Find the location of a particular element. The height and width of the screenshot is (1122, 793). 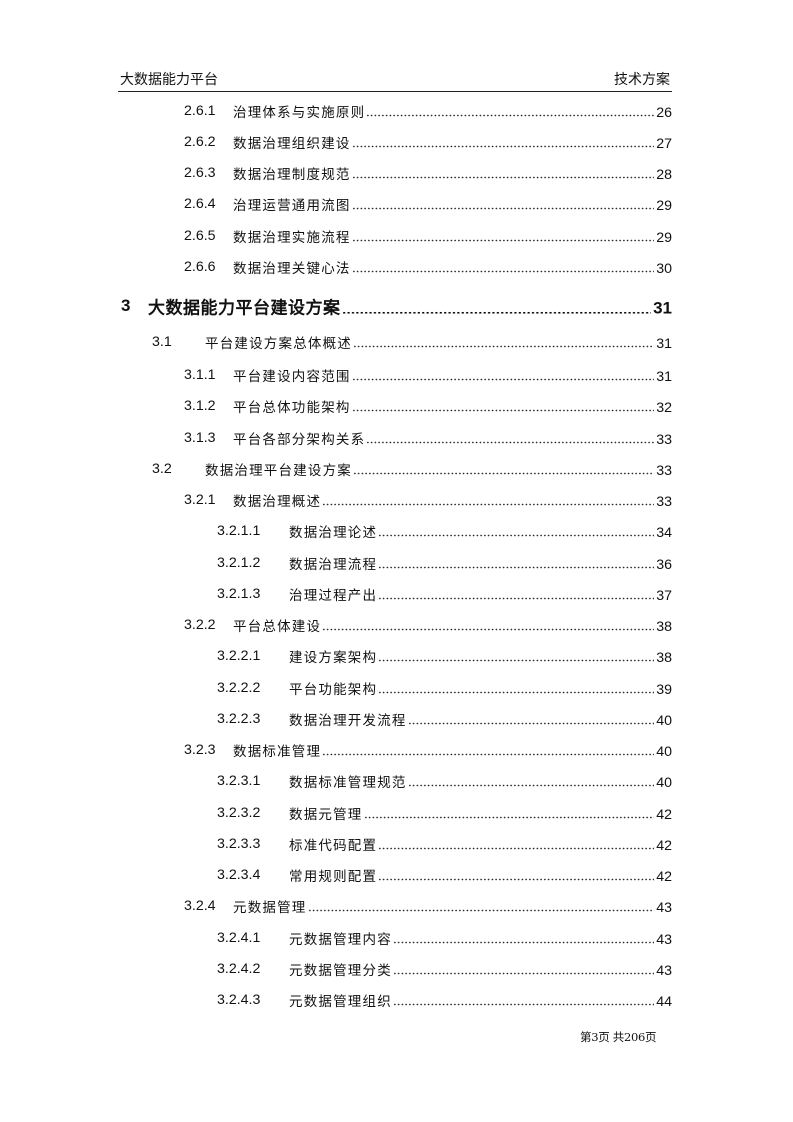

toc-entry-title: 数据标准管理规范 is located at coordinates (348, 783).